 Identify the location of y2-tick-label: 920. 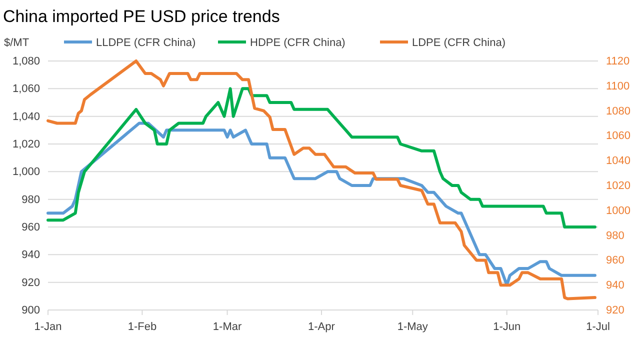
(615, 310).